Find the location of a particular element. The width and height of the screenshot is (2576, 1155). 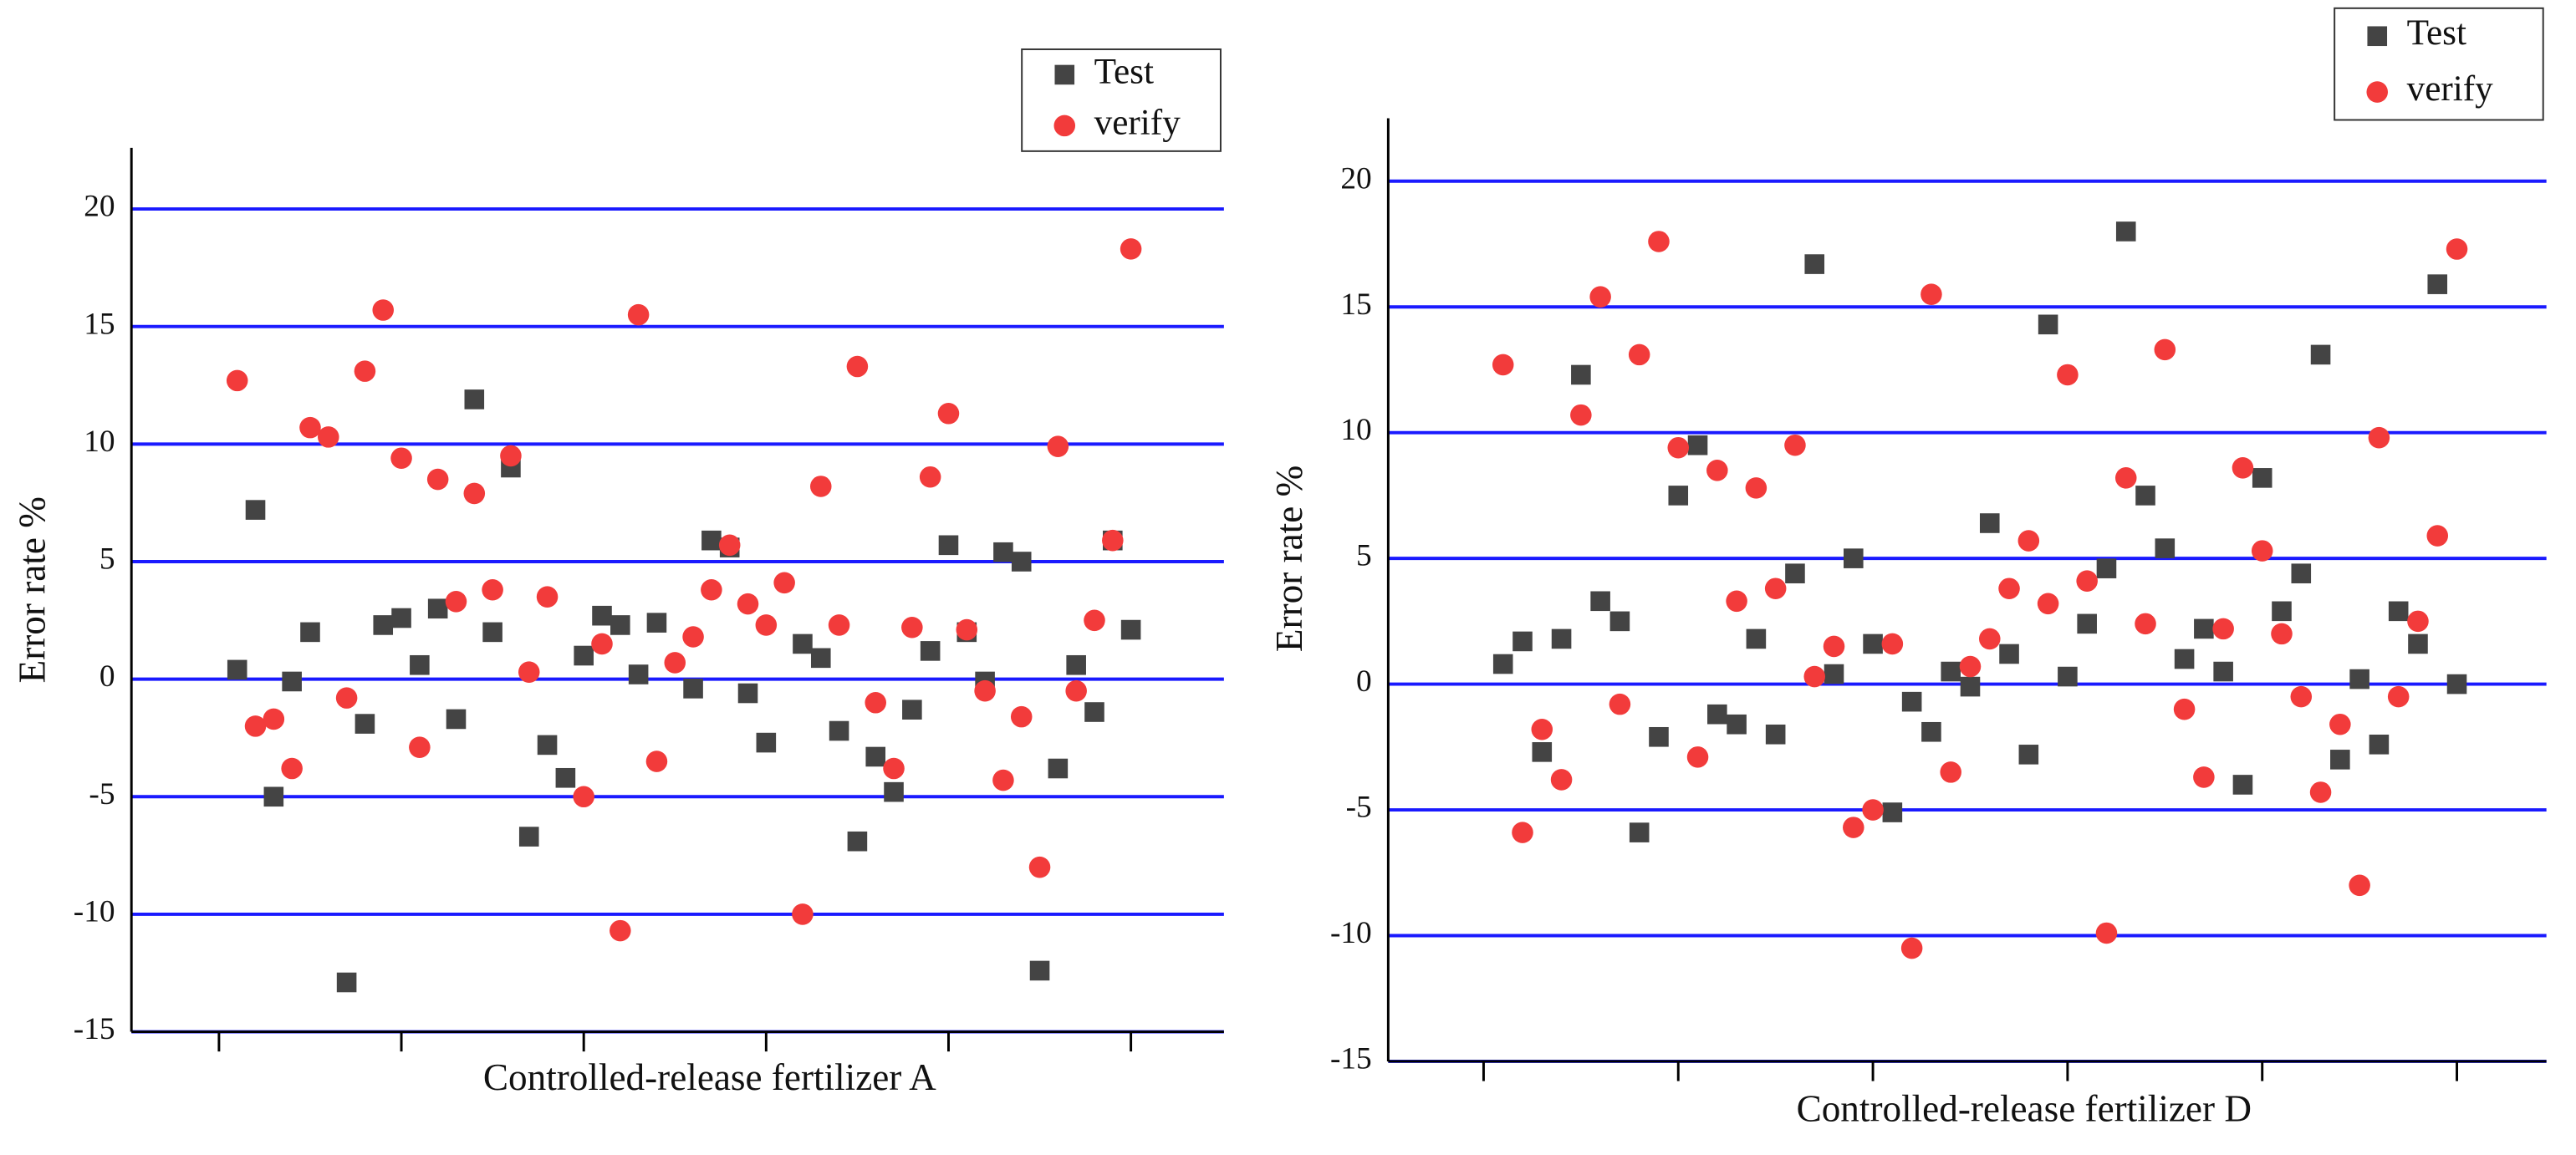

y-tick-label: 20 is located at coordinates (100, 207).